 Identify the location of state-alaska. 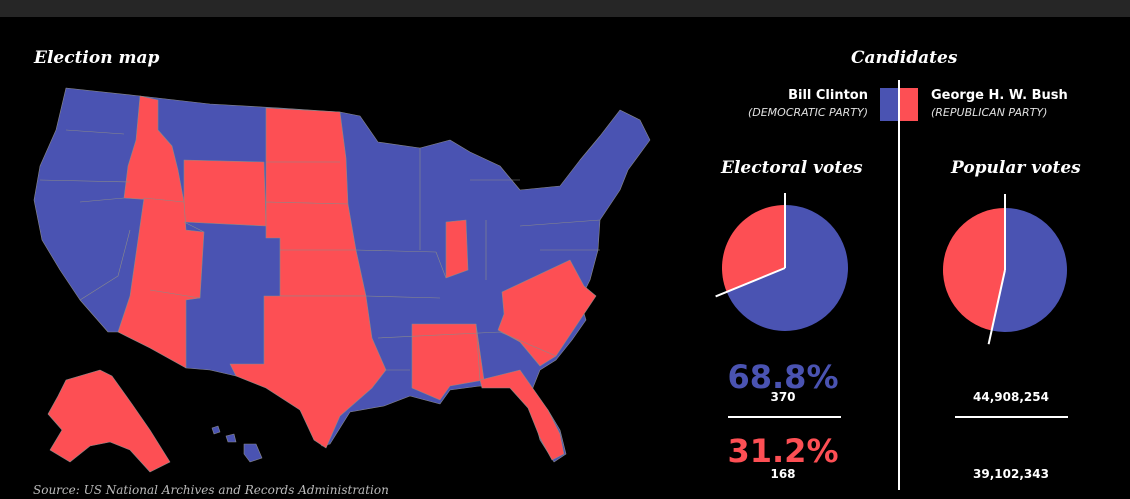
(109, 421).